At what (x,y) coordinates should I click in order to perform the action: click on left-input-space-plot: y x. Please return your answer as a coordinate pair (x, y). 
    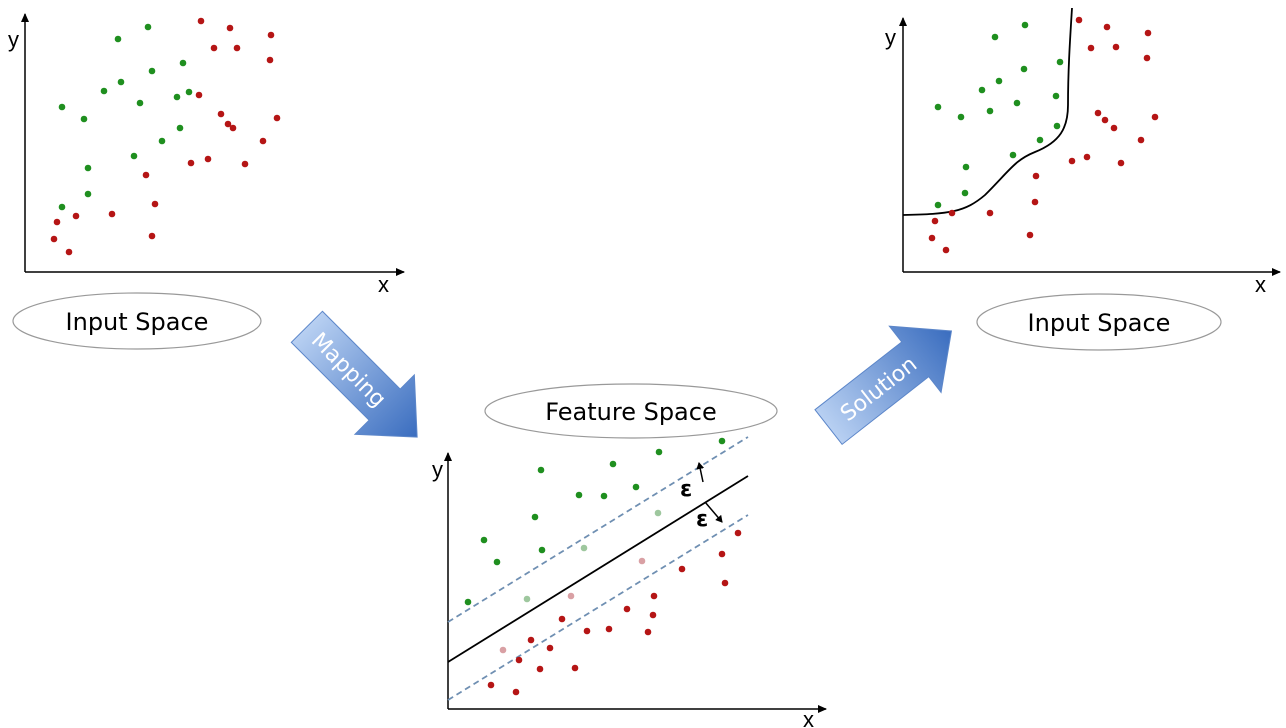
    Looking at the image, I should click on (206, 155).